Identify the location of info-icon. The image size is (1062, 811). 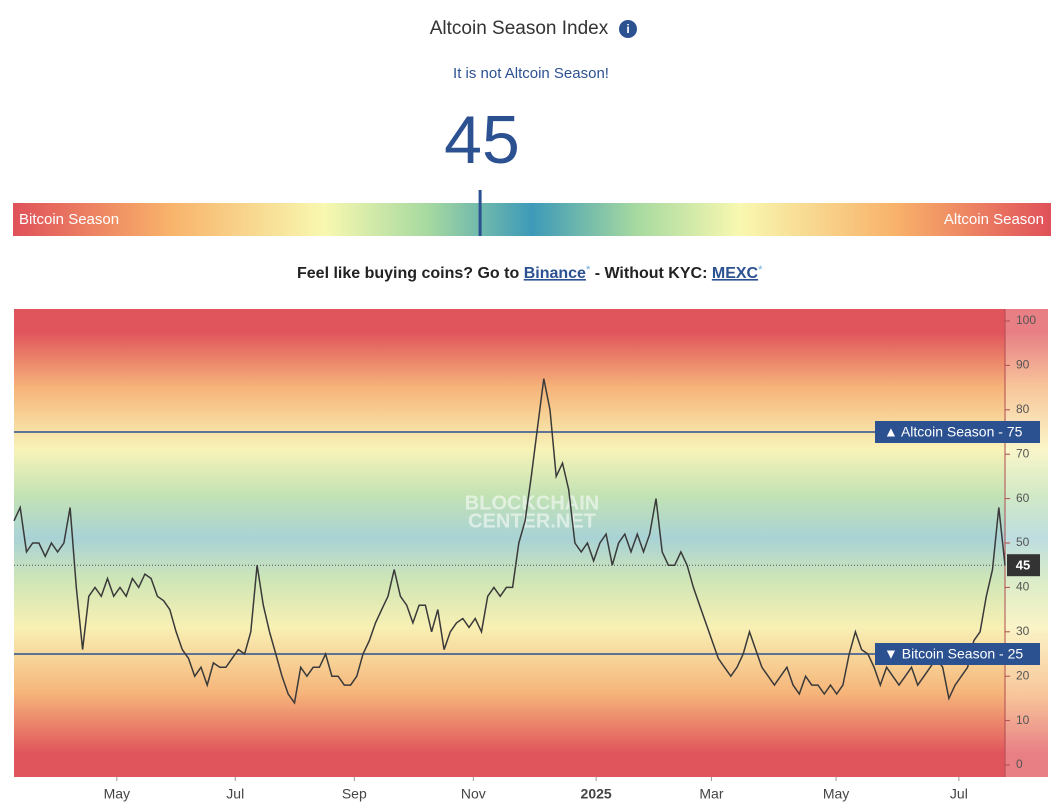
(628, 29).